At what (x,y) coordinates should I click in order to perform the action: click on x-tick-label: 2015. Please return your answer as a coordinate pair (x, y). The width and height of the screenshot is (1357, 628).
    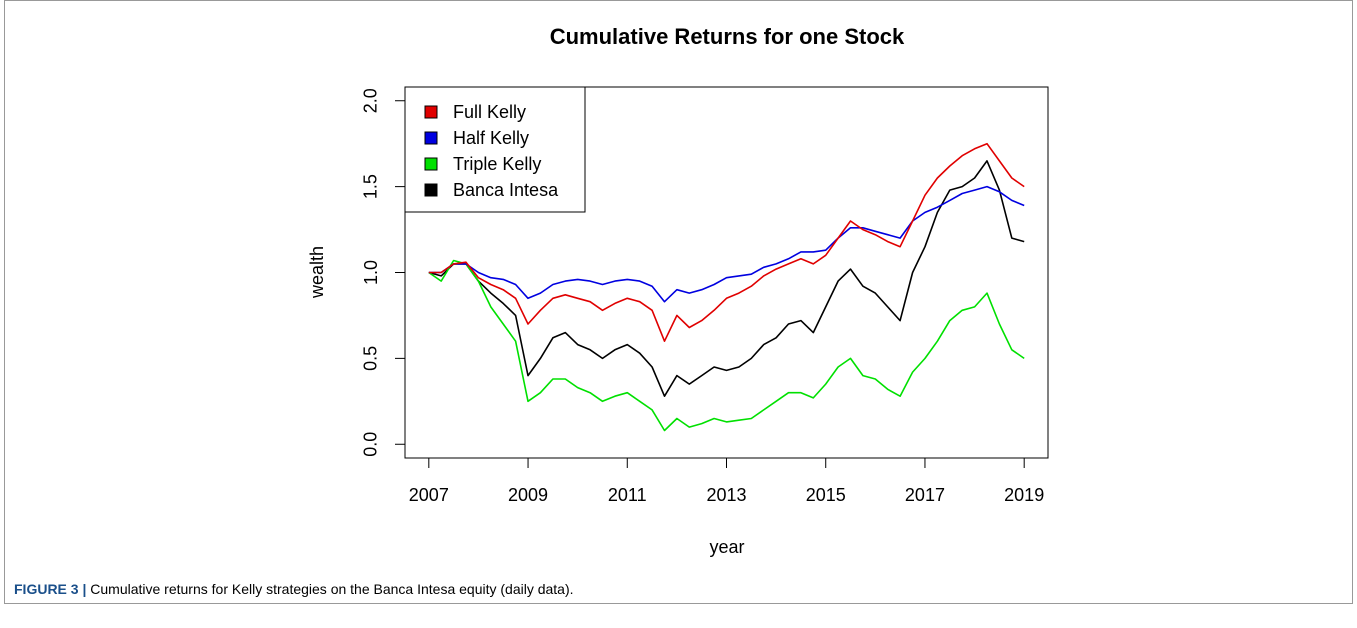
    Looking at the image, I should click on (826, 495).